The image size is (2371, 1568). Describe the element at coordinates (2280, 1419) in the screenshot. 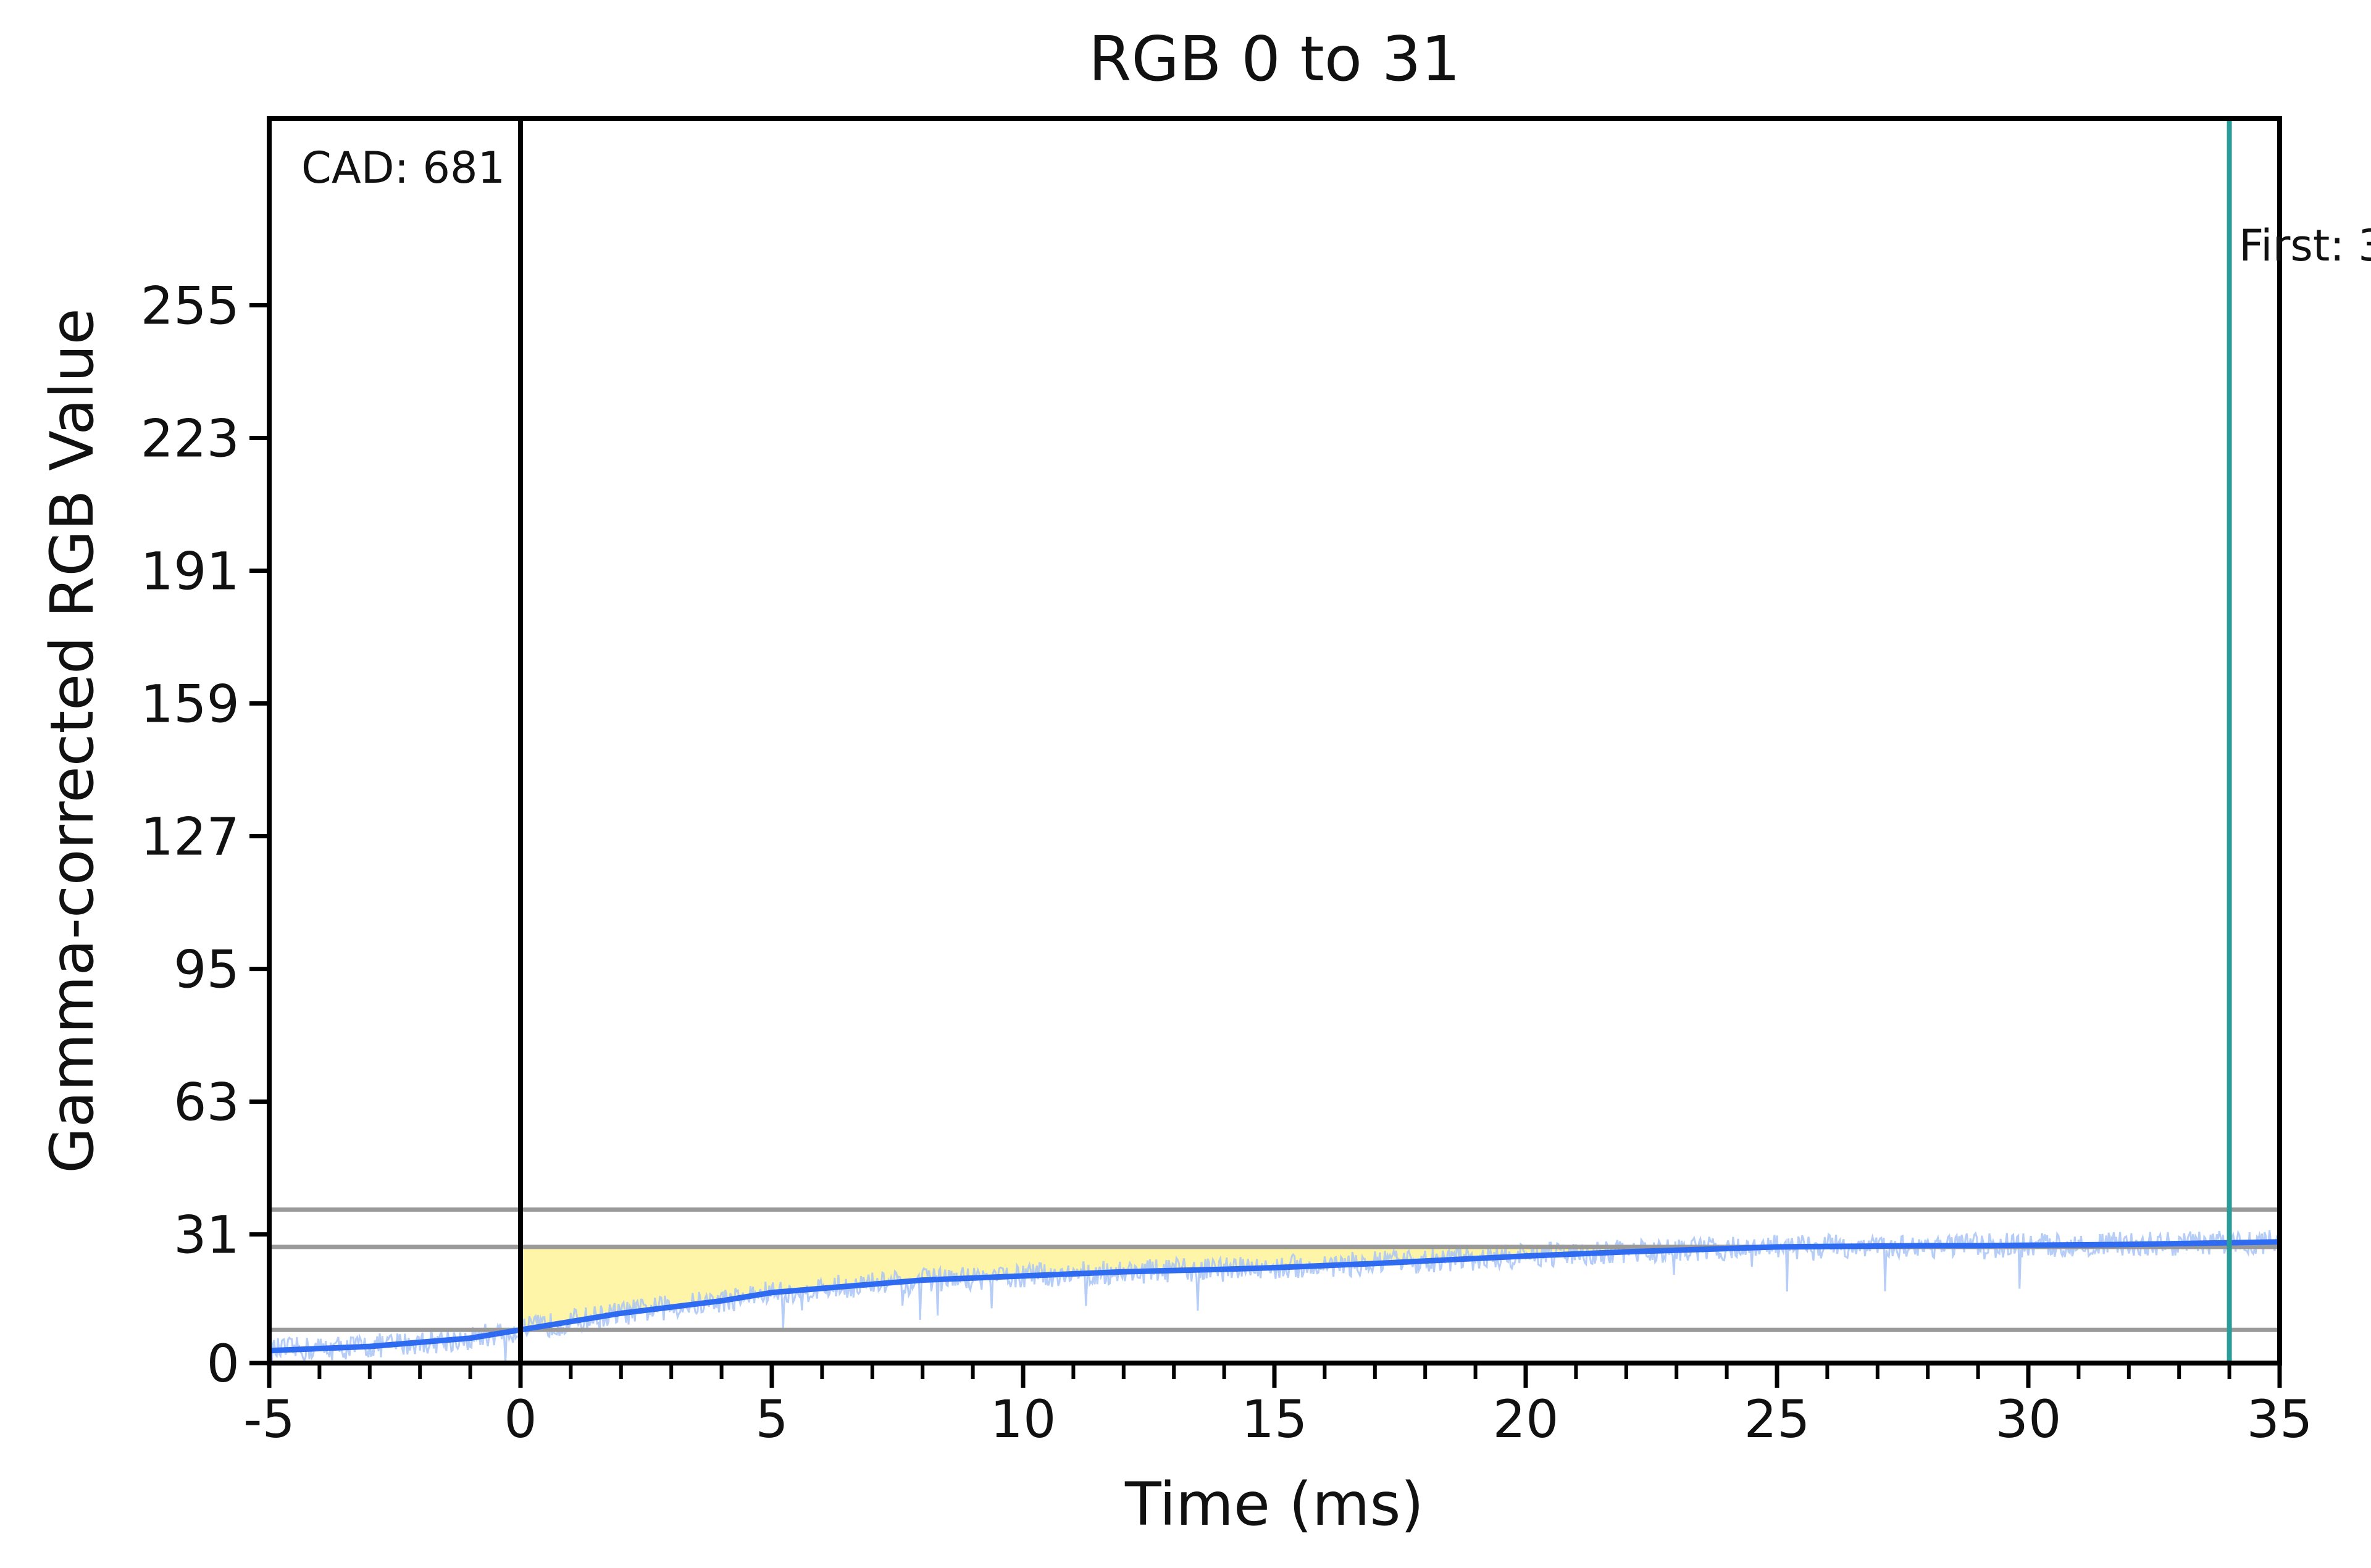

I see `x-tick-label: 35` at that location.